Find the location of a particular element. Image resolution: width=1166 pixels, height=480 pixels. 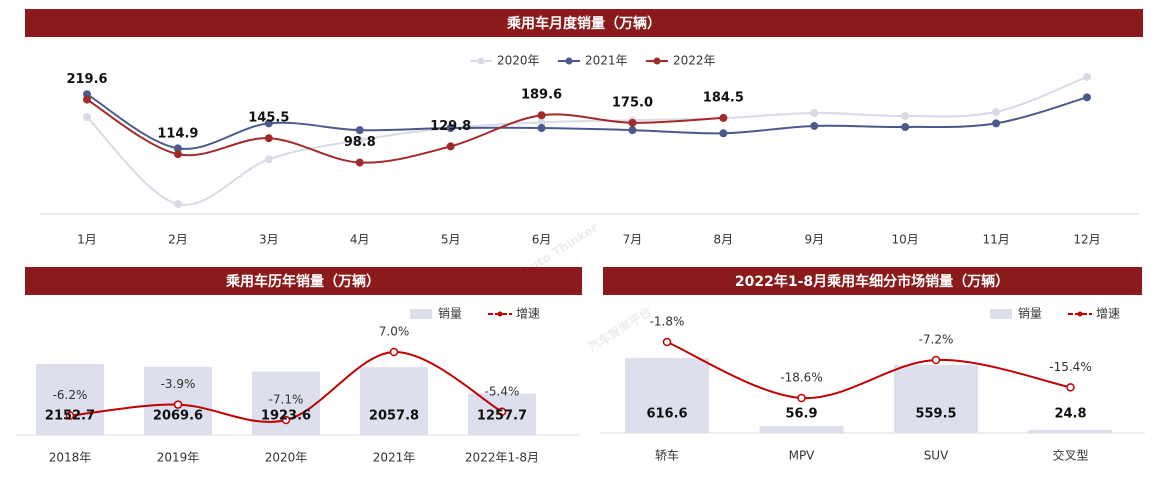

legend-label: 销量 is located at coordinates (1030, 314).